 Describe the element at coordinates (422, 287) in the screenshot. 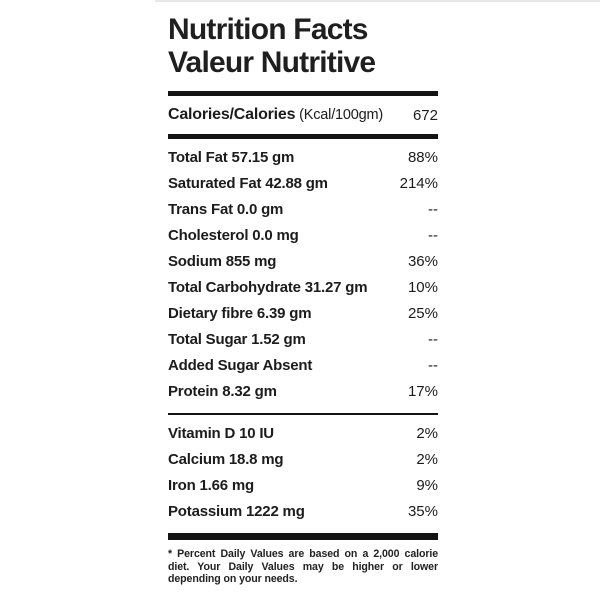

I see `daily-value-percent: 10%` at that location.